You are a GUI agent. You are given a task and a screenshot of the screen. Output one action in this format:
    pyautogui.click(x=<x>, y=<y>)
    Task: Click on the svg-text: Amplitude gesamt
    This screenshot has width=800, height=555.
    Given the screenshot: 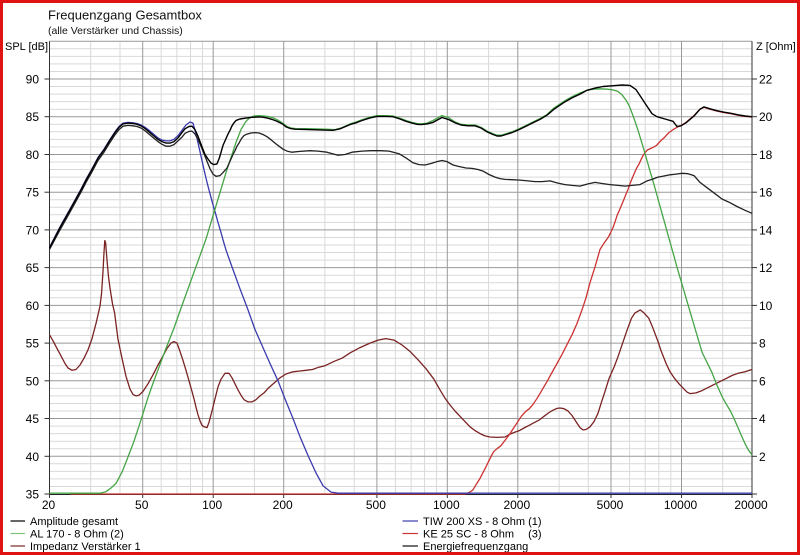 What is the action you would take?
    pyautogui.click(x=74, y=522)
    